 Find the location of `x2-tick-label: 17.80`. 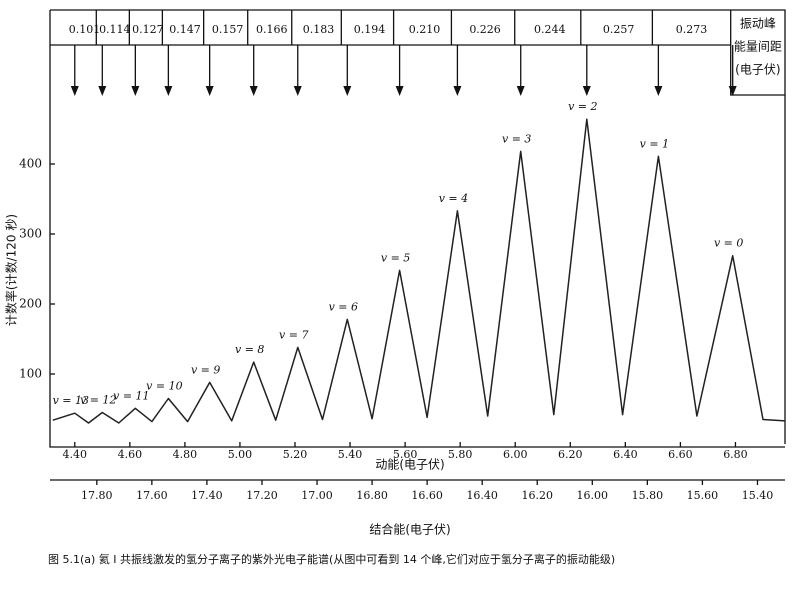

x2-tick-label: 17.80 is located at coordinates (97, 495).